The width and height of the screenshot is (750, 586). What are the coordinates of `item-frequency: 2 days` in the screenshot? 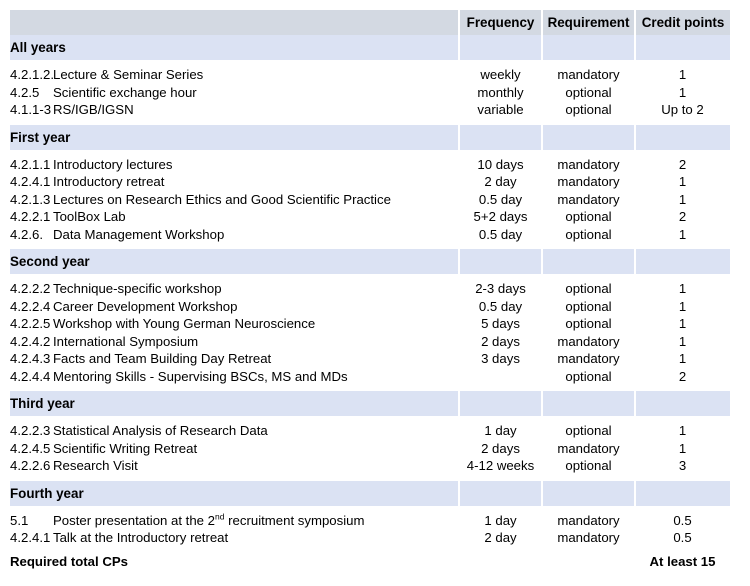 It's located at (500, 341).